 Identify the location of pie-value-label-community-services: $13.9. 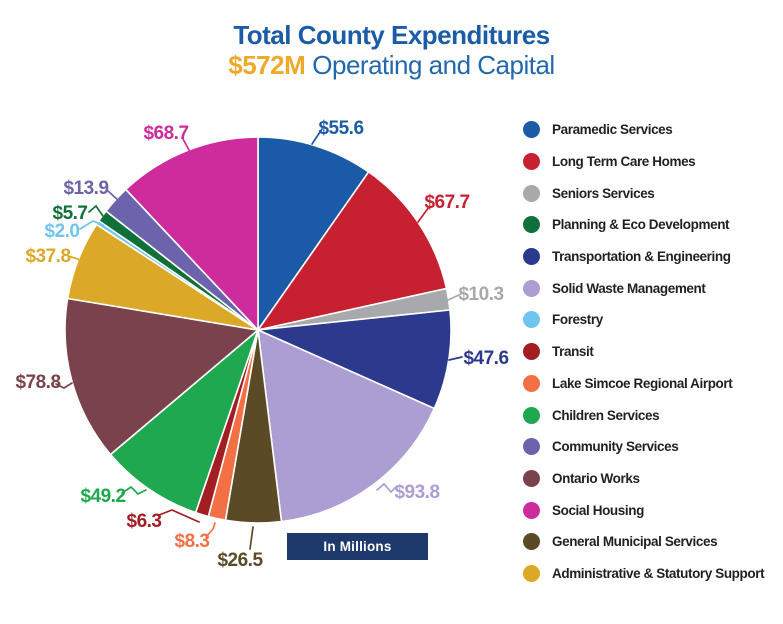
(85, 188).